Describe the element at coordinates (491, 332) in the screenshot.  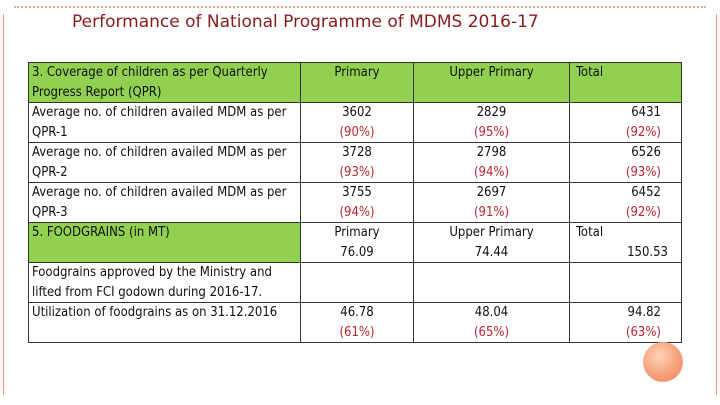
I see `percent: (65%)` at that location.